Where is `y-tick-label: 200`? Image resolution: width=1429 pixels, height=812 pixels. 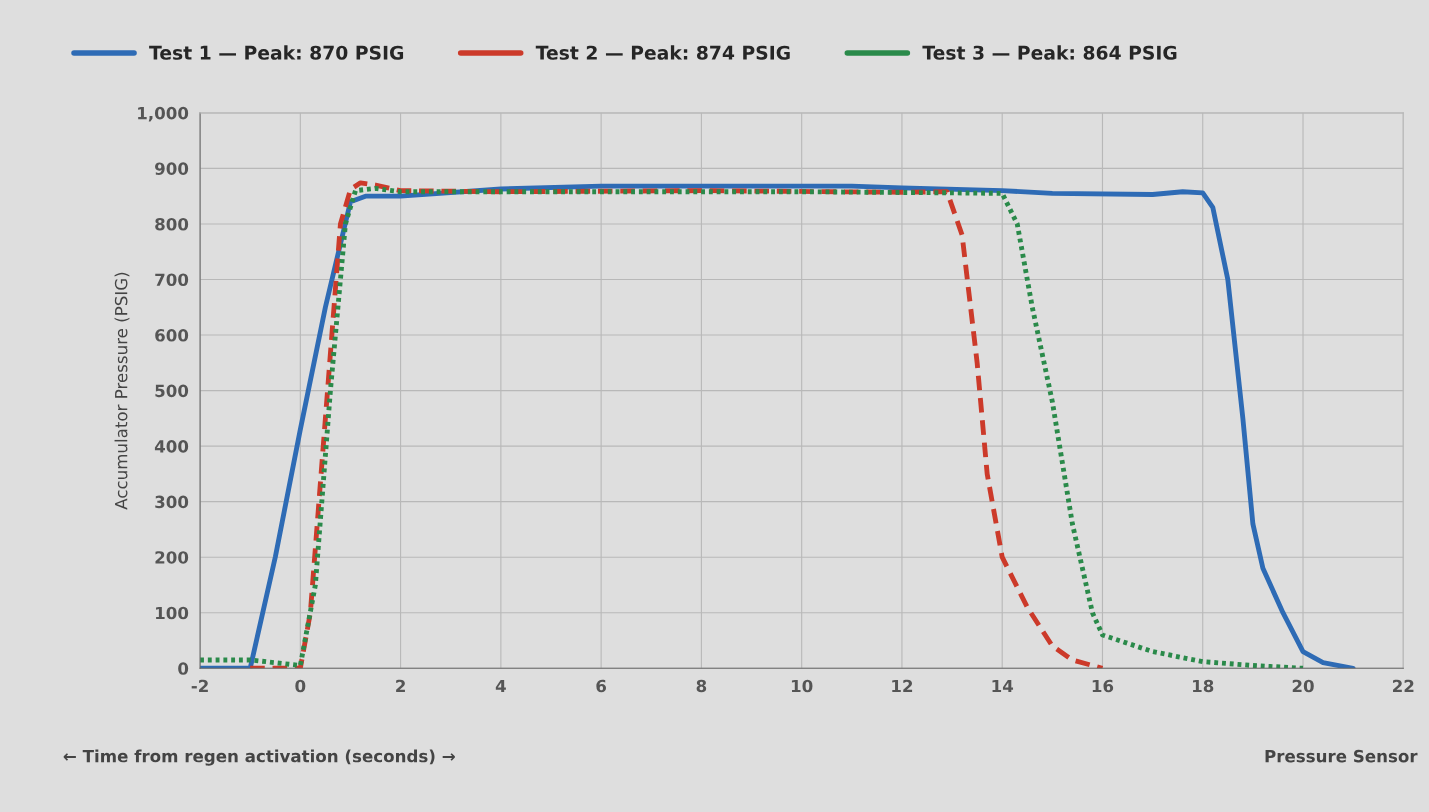
y-tick-label: 200 is located at coordinates (172, 557).